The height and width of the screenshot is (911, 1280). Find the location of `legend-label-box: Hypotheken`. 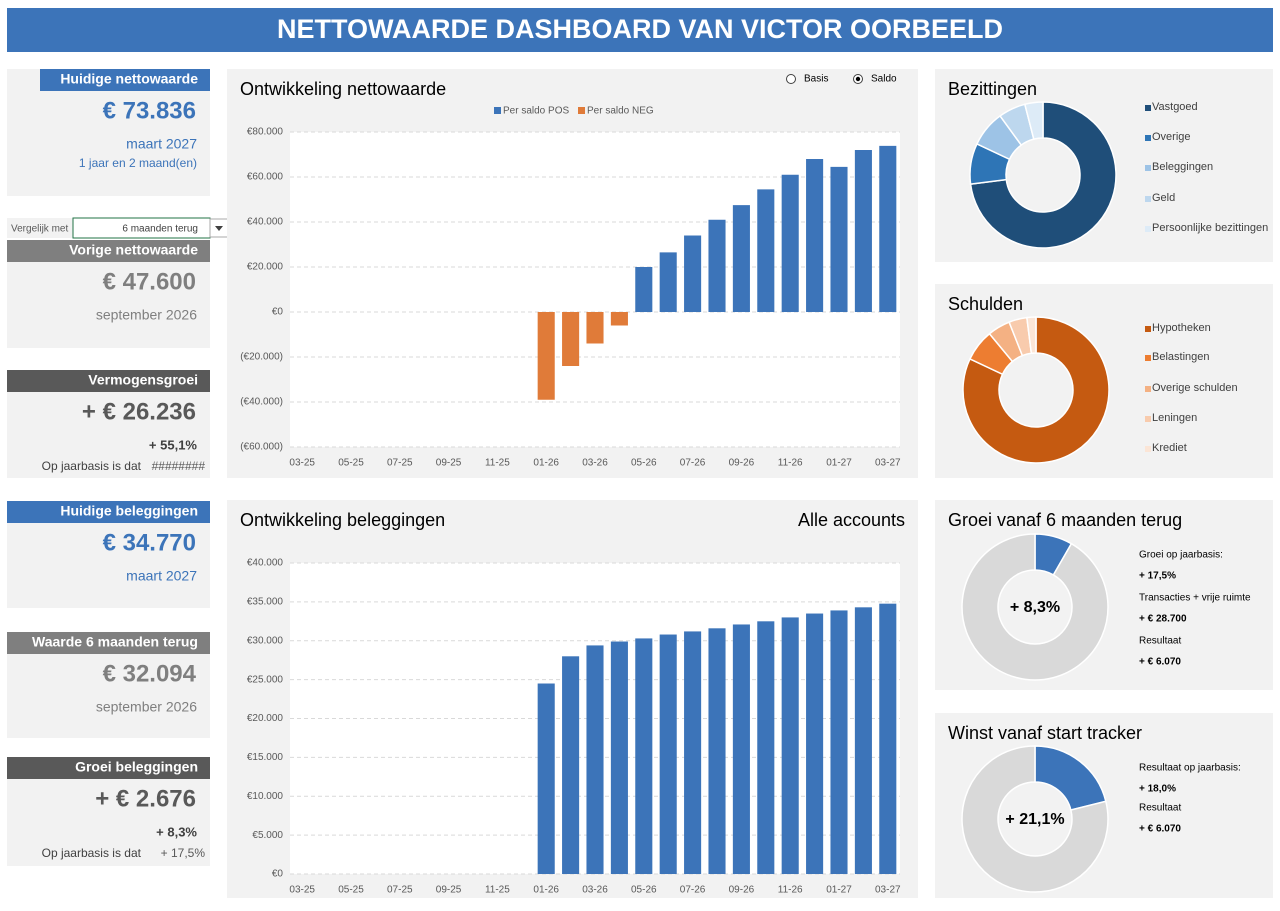

legend-label-box: Hypotheken is located at coordinates (1181, 328).